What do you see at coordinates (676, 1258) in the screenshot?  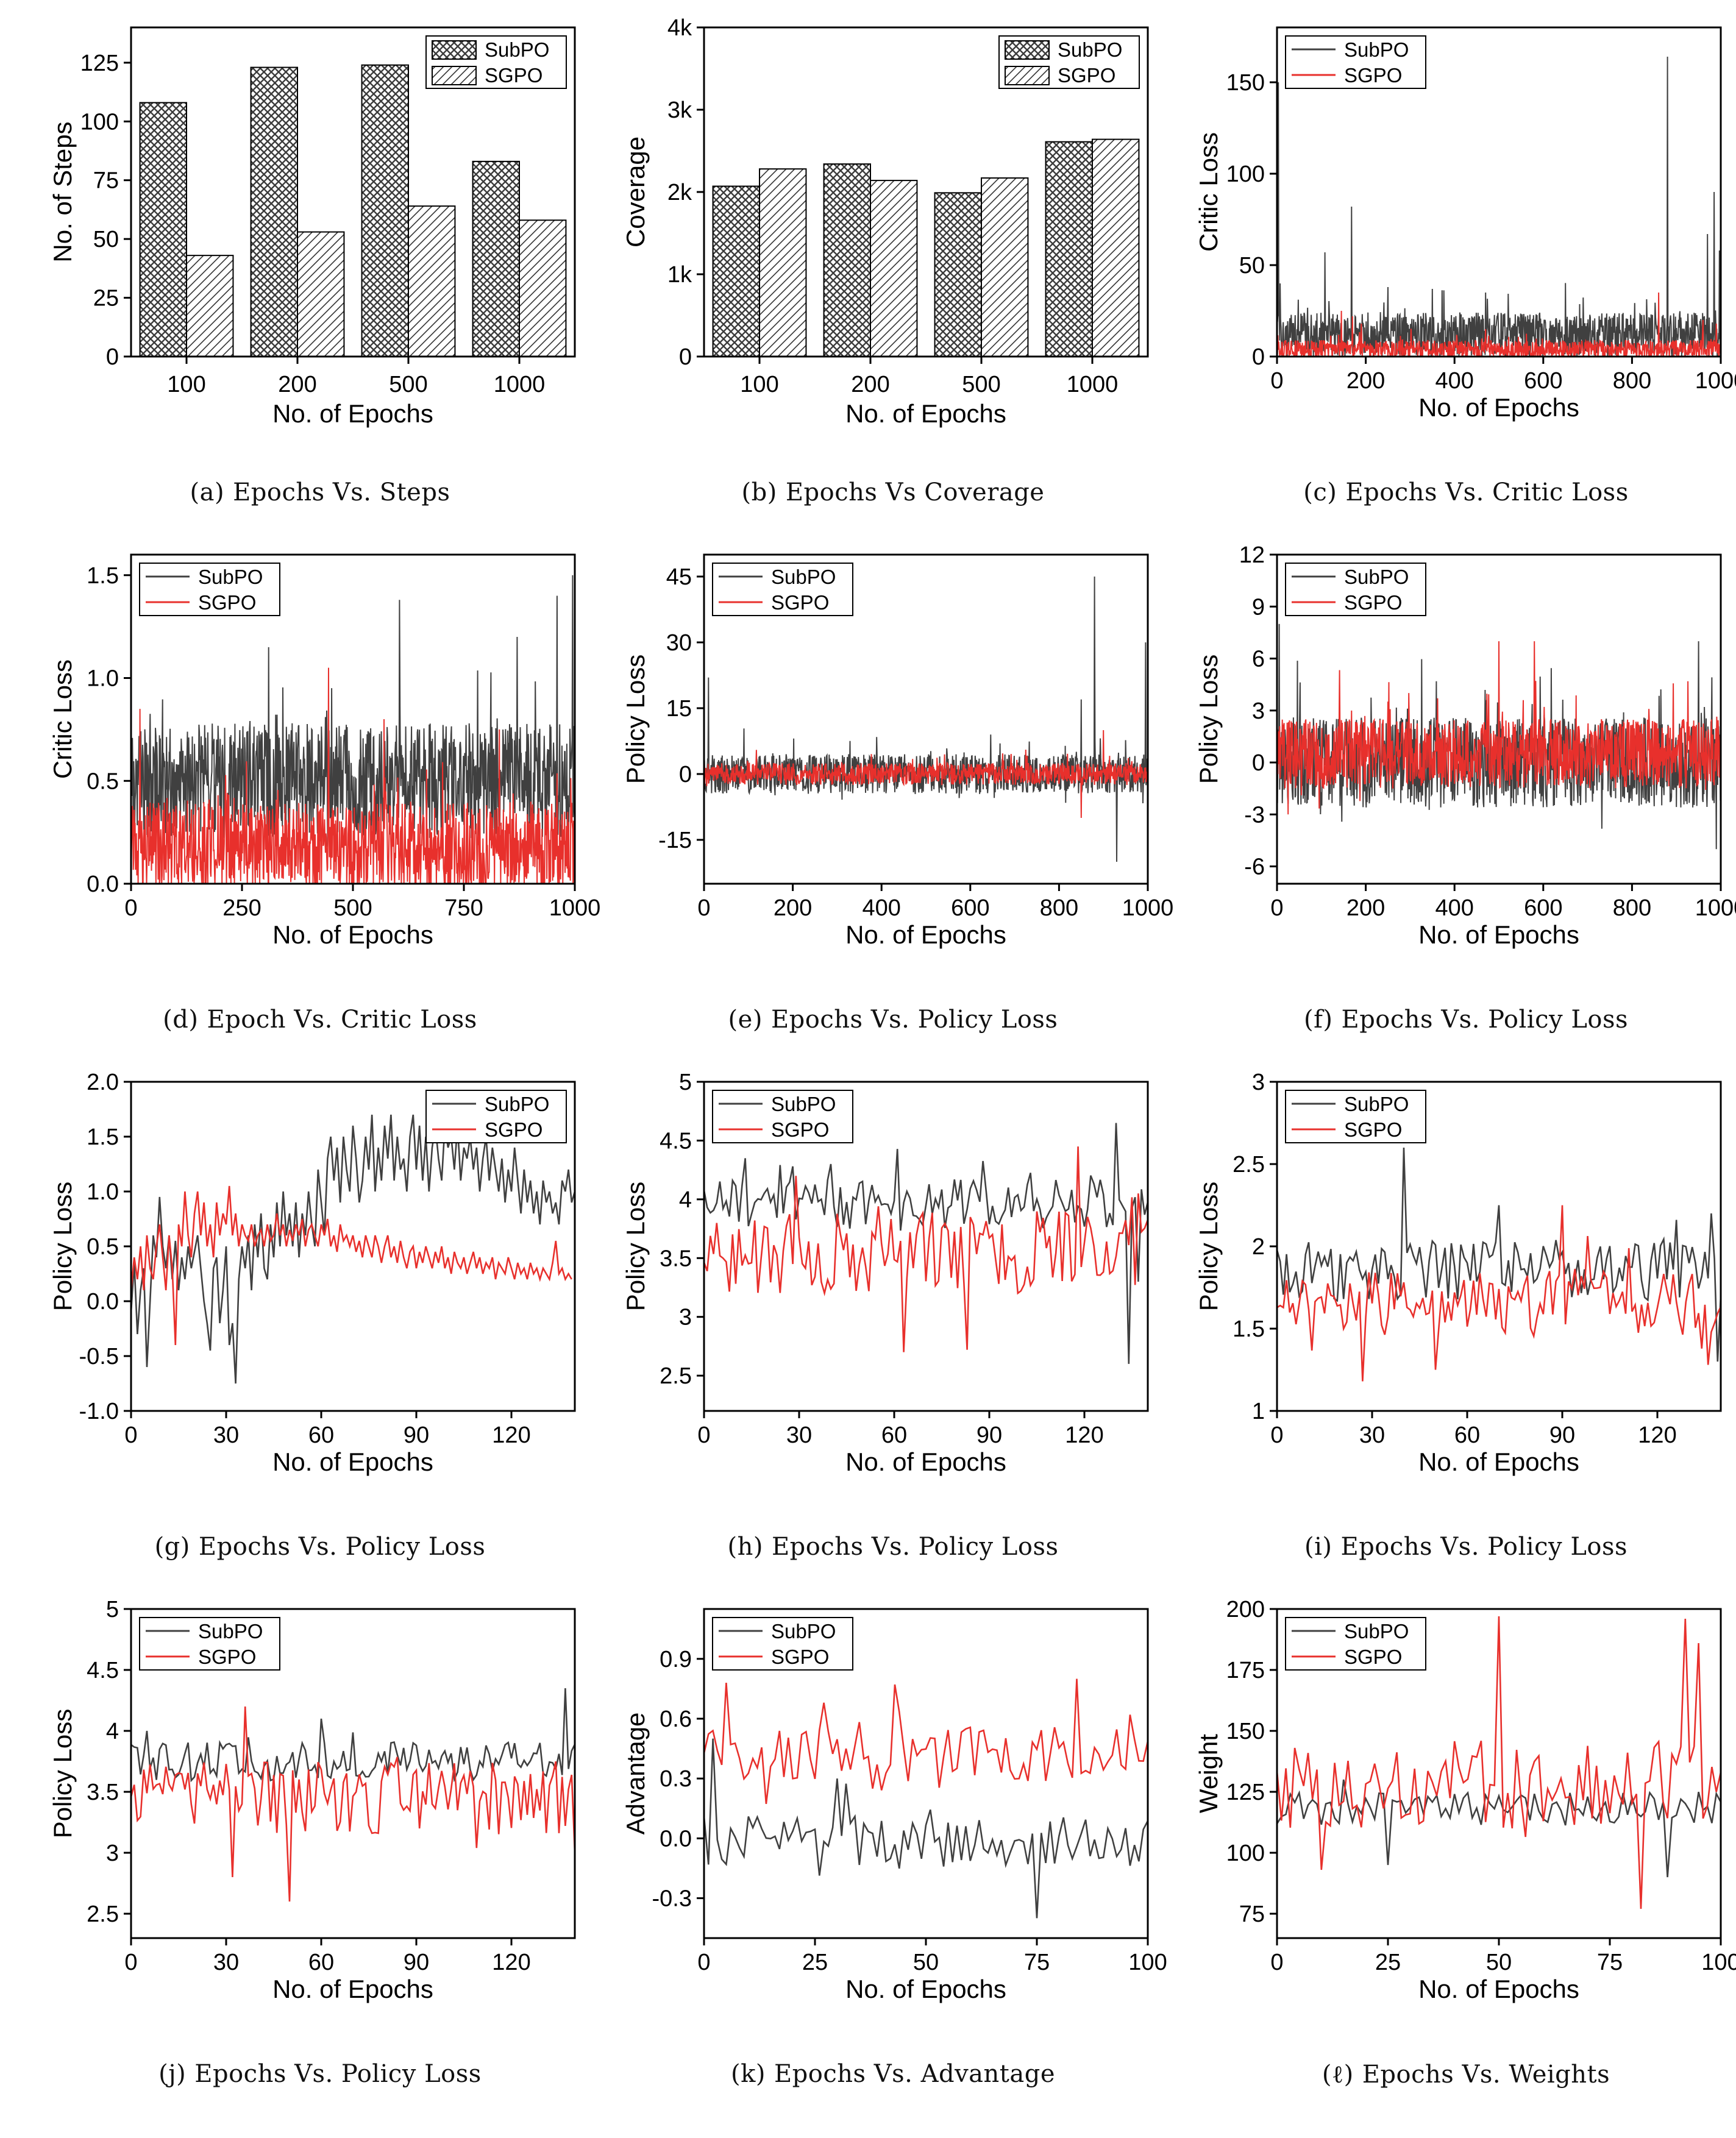 I see `y-tick-label: 3.5` at bounding box center [676, 1258].